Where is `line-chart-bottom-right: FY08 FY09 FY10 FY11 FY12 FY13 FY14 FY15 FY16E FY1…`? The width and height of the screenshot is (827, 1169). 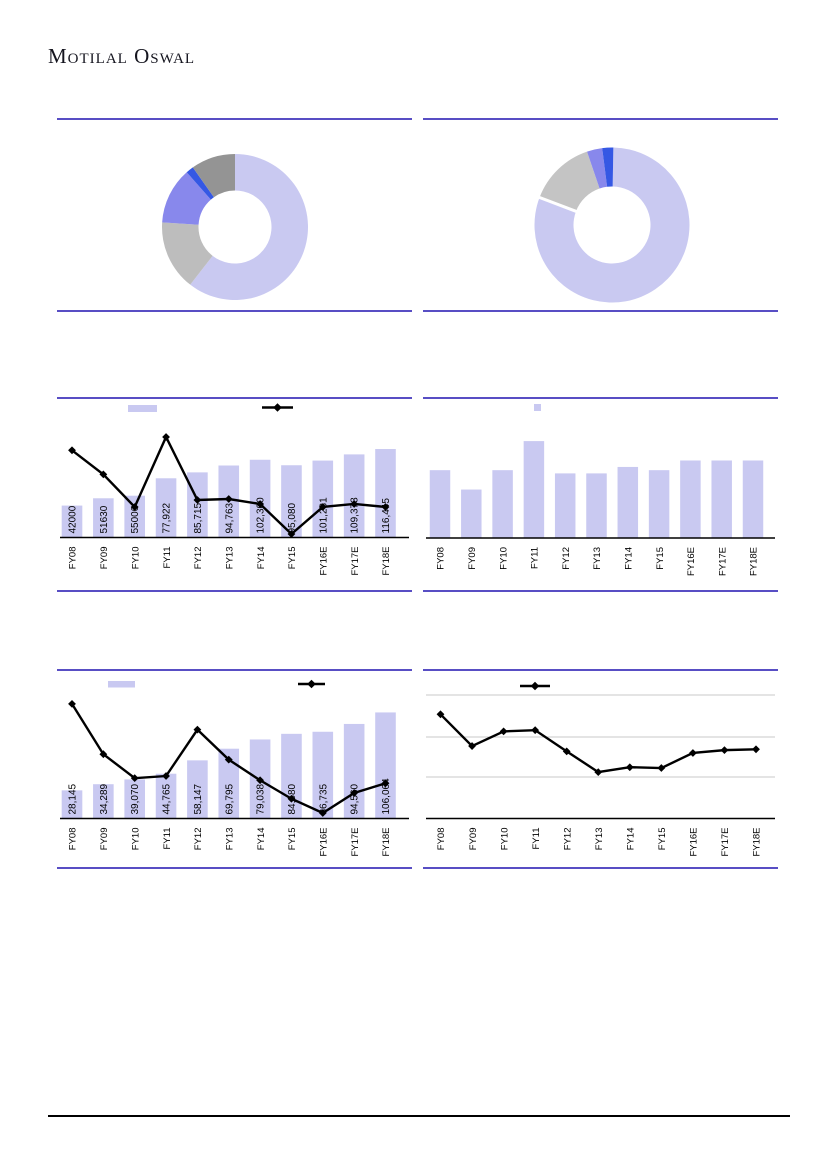
line-chart-bottom-right: FY08 FY09 FY10 FY11 FY12 FY13 FY14 FY15 FY16E FY1… is located at coordinates (600, 769).